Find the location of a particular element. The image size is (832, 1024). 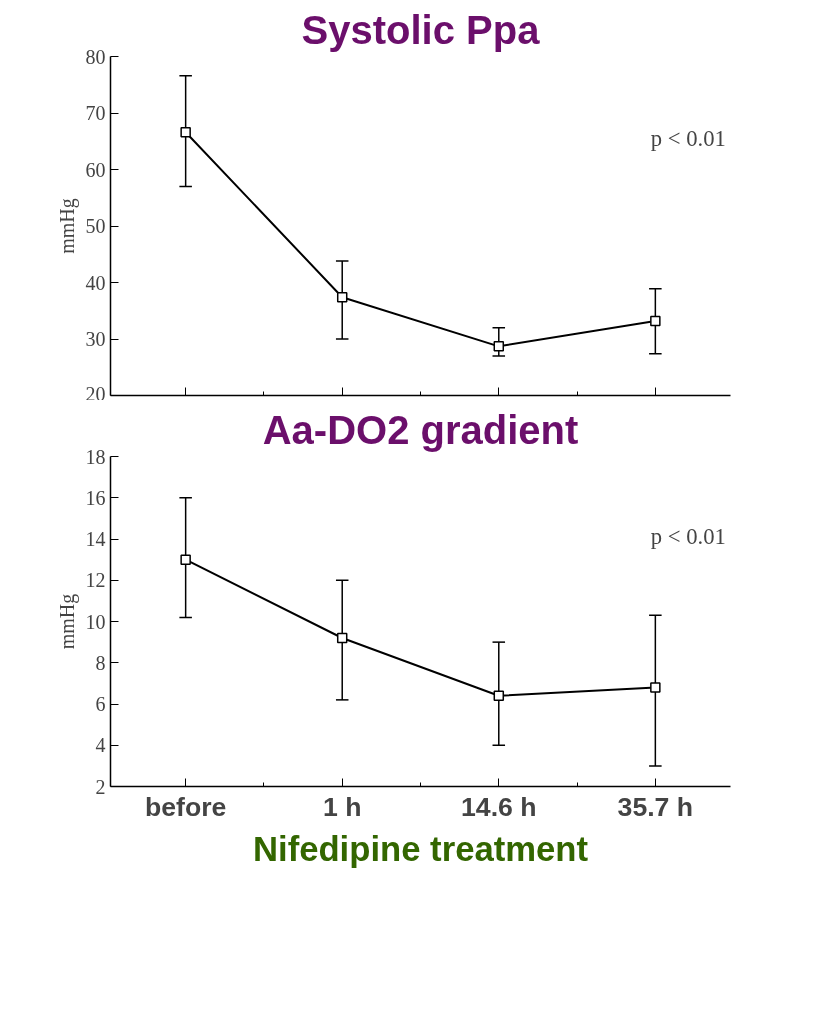

y-tick-label: 18 is located at coordinates (95, 456).